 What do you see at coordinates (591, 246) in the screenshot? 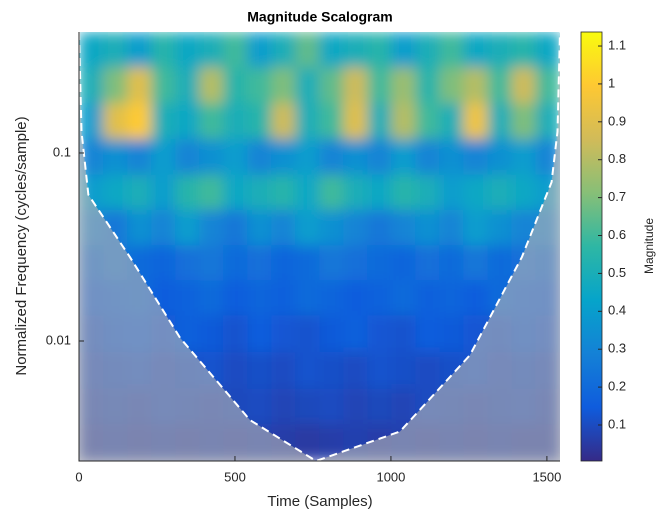
I see `colorbar` at bounding box center [591, 246].